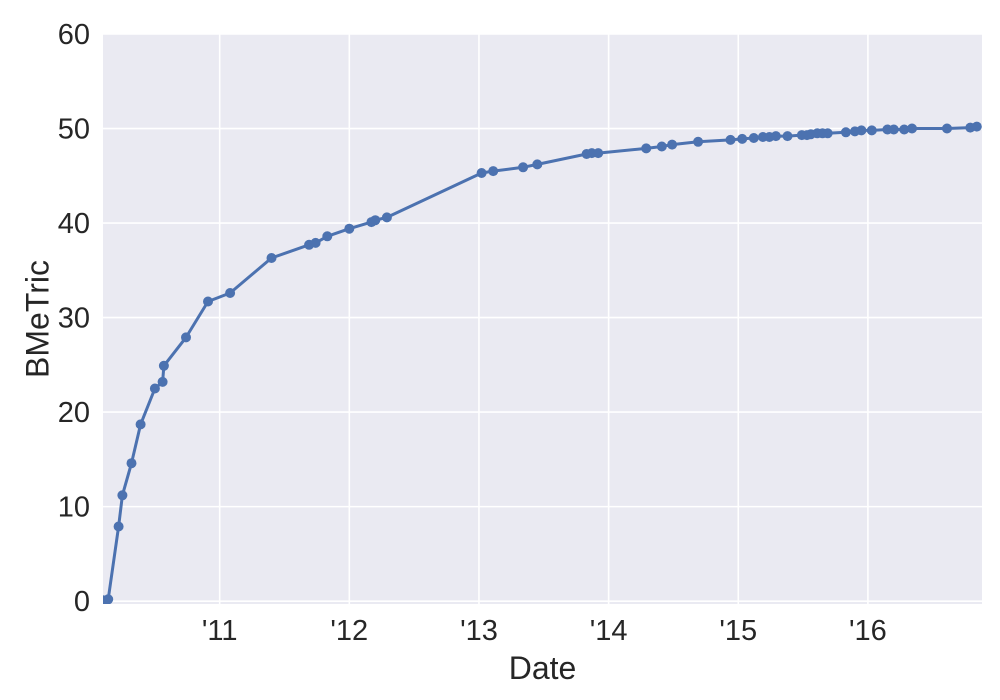 The height and width of the screenshot is (700, 1000). What do you see at coordinates (738, 631) in the screenshot?
I see `x-tick-label: '15` at bounding box center [738, 631].